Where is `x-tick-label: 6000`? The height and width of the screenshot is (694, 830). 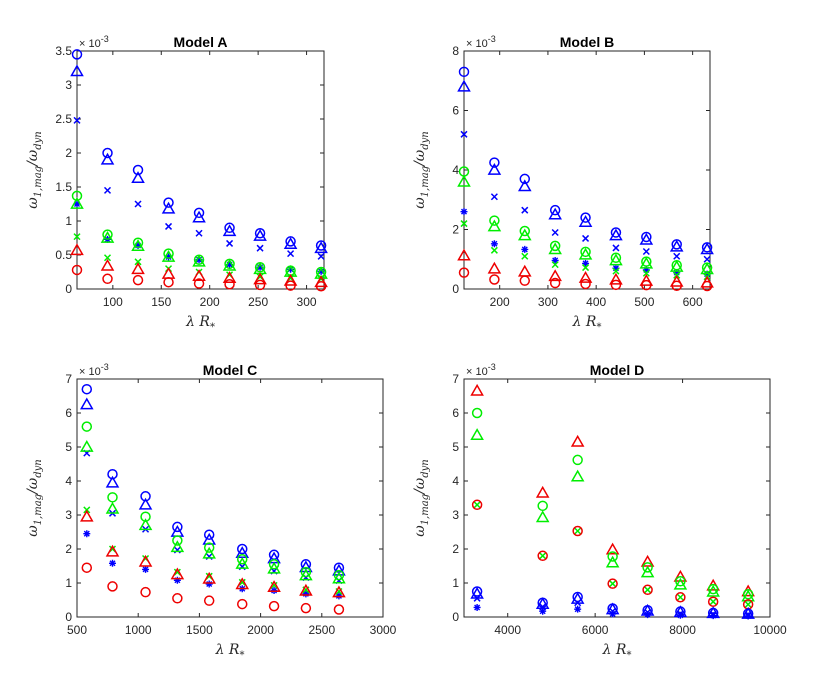 x-tick-label: 6000 is located at coordinates (595, 630).